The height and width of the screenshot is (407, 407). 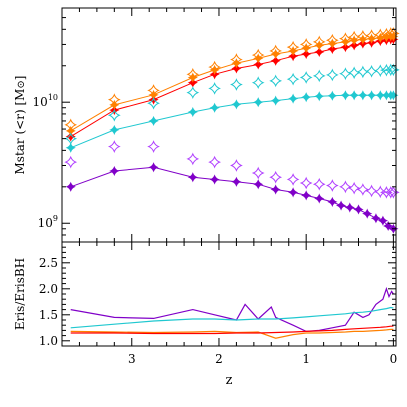 What do you see at coordinates (20, 294) in the screenshot?
I see `bottom-y-axis-label: Eris/ErisBH` at bounding box center [20, 294].